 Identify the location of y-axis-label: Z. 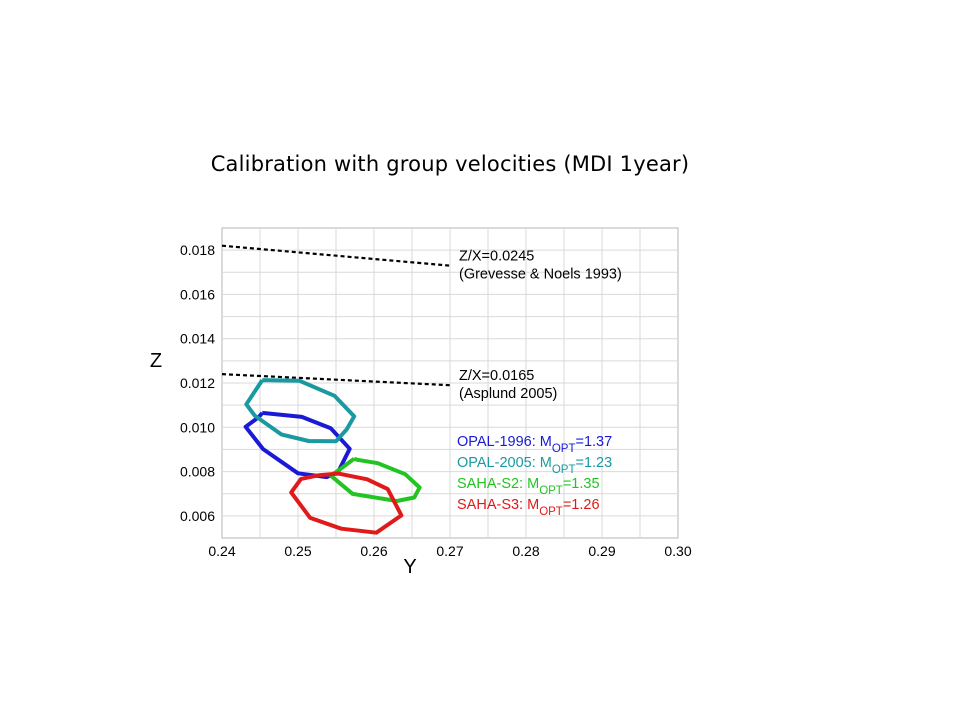
(156, 361).